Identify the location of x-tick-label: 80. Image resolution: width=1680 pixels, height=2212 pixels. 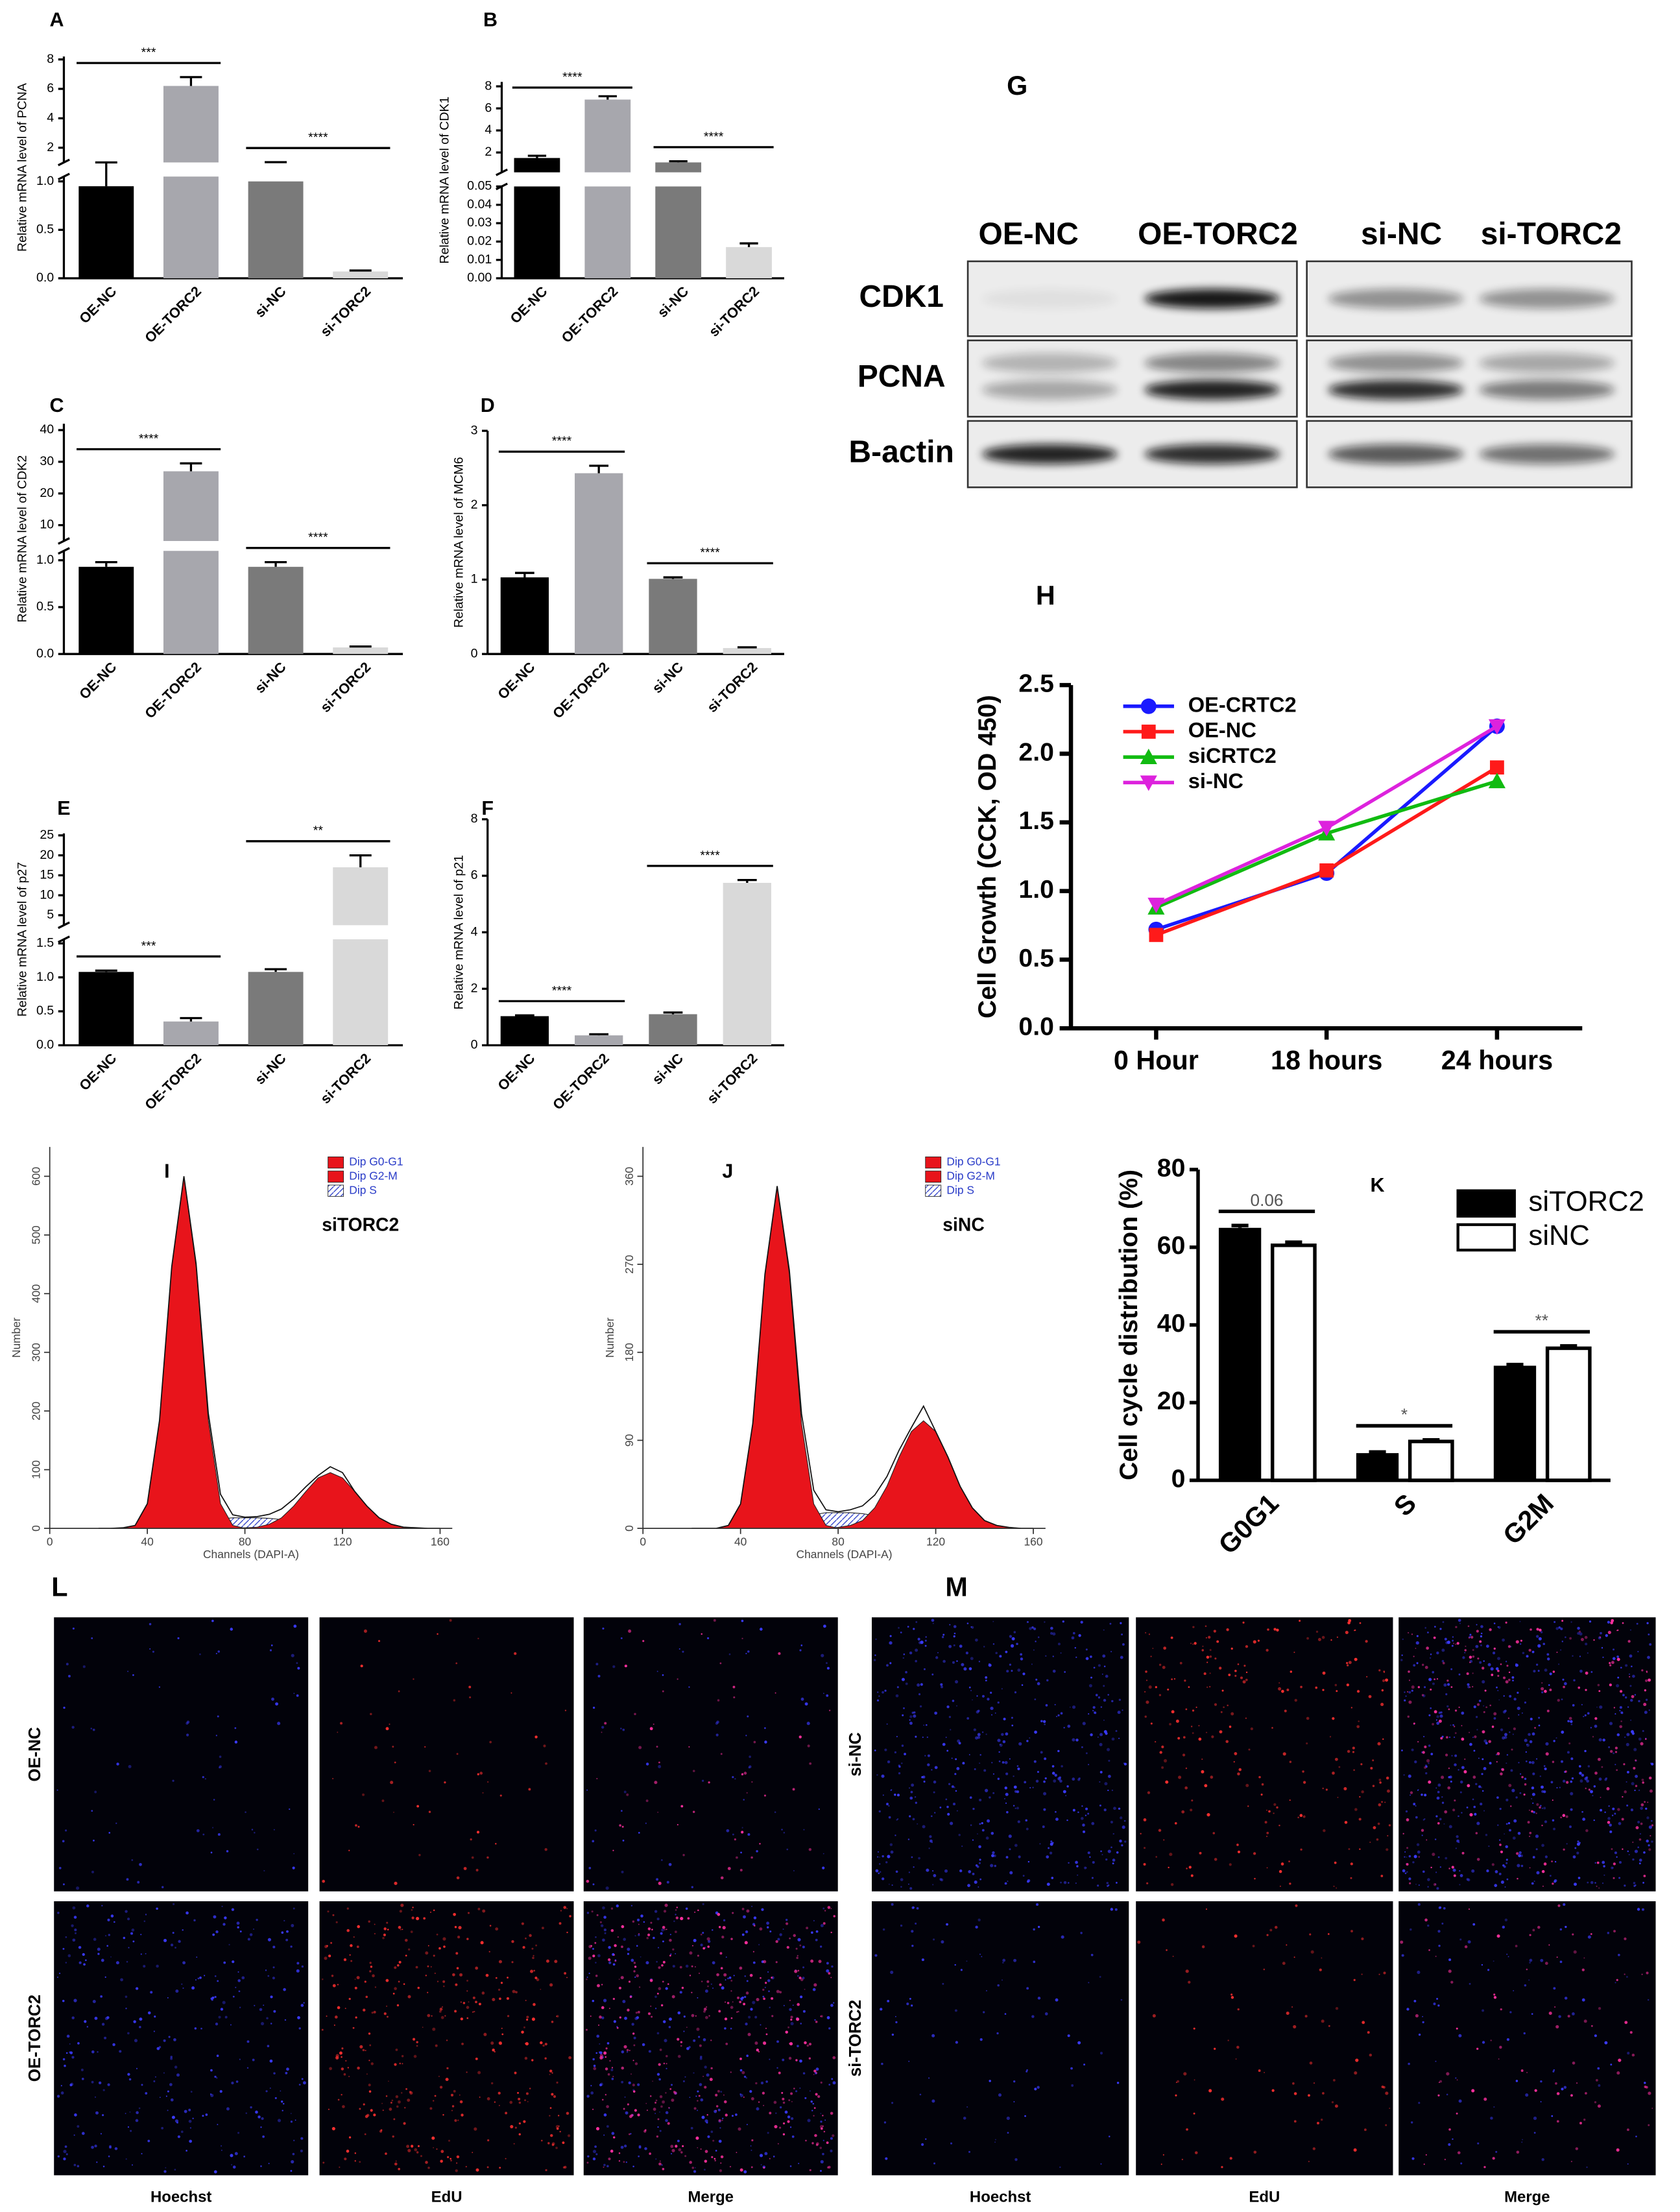
(838, 1542).